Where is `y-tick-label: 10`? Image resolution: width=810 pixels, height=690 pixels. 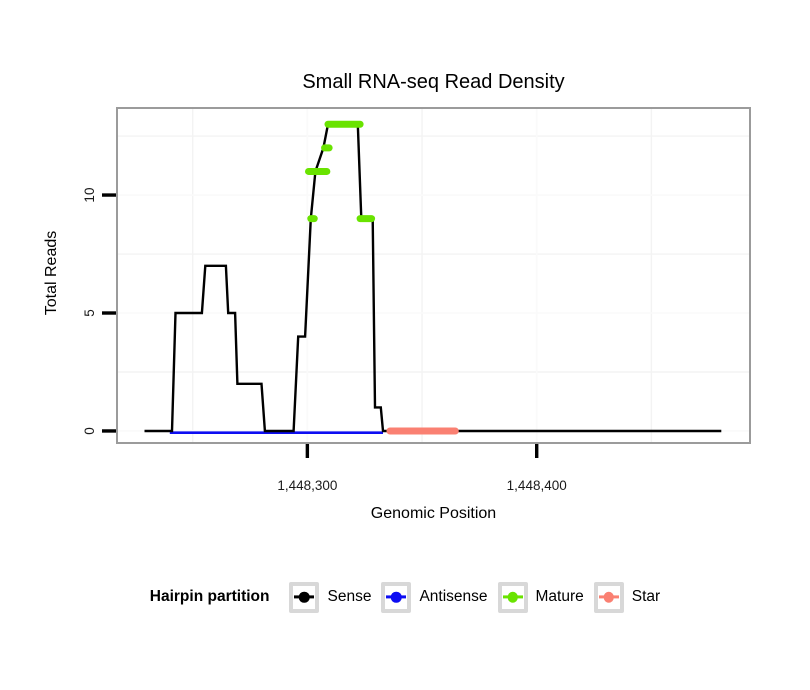
y-tick-label: 10 is located at coordinates (89, 195).